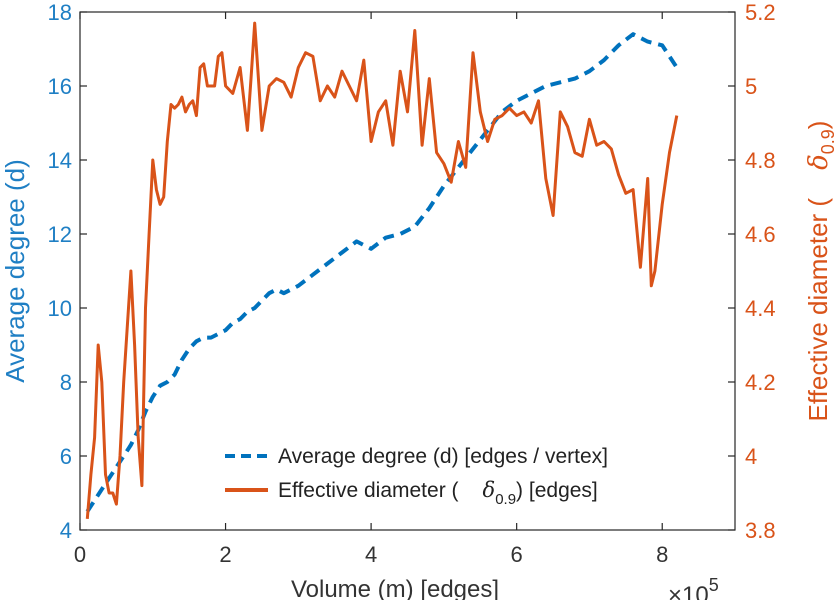 The image size is (838, 600). Describe the element at coordinates (489, 490) in the screenshot. I see `legend-label-symbol: δ` at that location.